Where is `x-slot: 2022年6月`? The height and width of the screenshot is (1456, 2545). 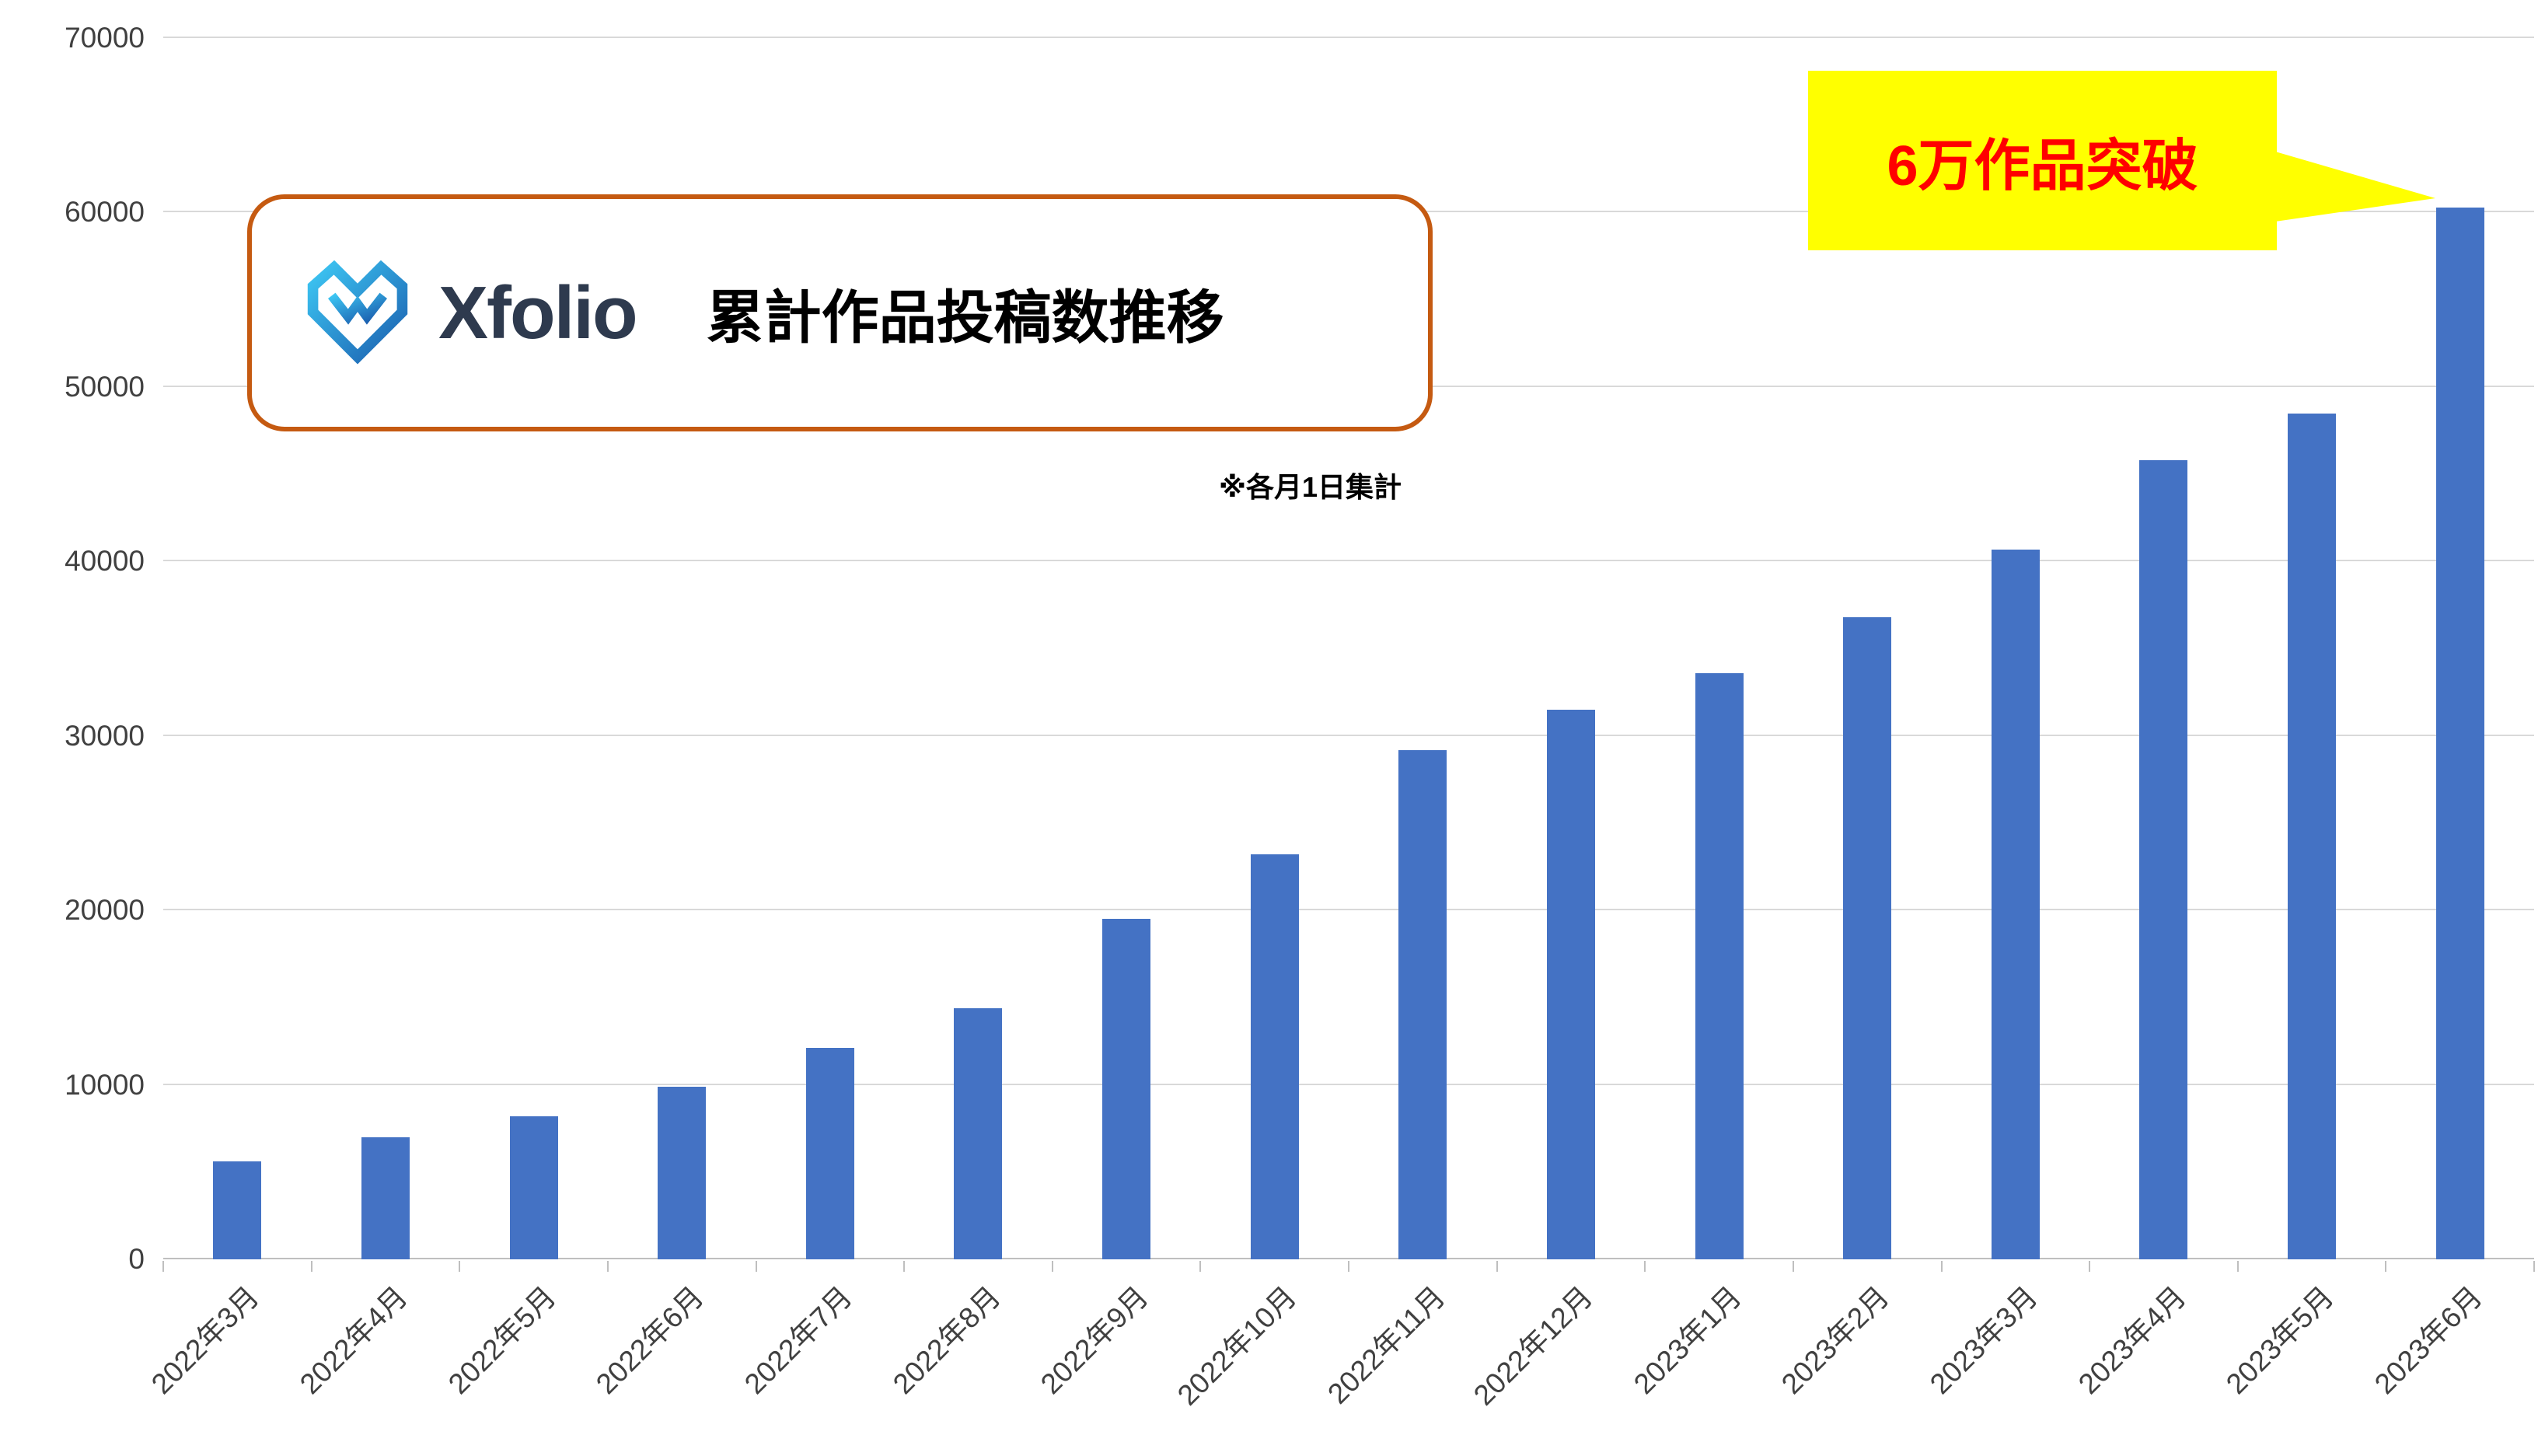
x-slot: 2022年6月 is located at coordinates (673, 1357).